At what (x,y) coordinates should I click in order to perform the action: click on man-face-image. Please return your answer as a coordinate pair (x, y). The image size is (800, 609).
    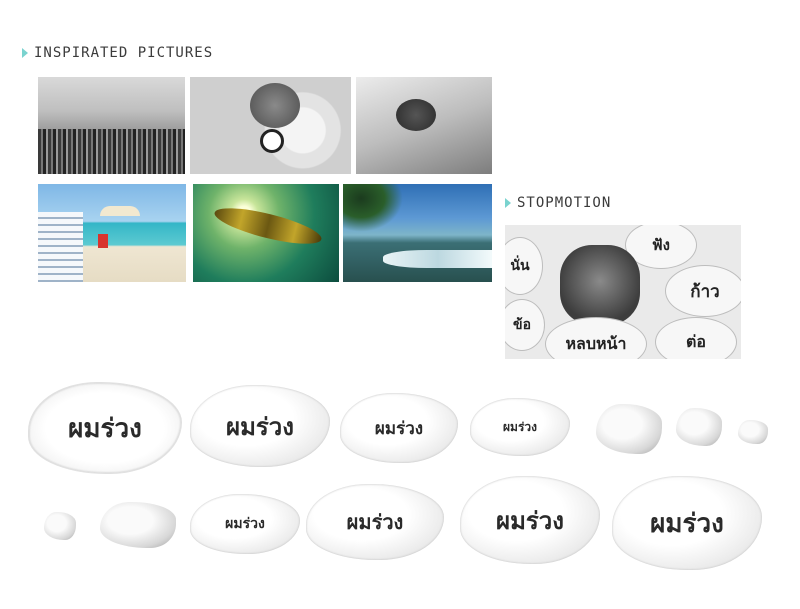
    Looking at the image, I should click on (600, 285).